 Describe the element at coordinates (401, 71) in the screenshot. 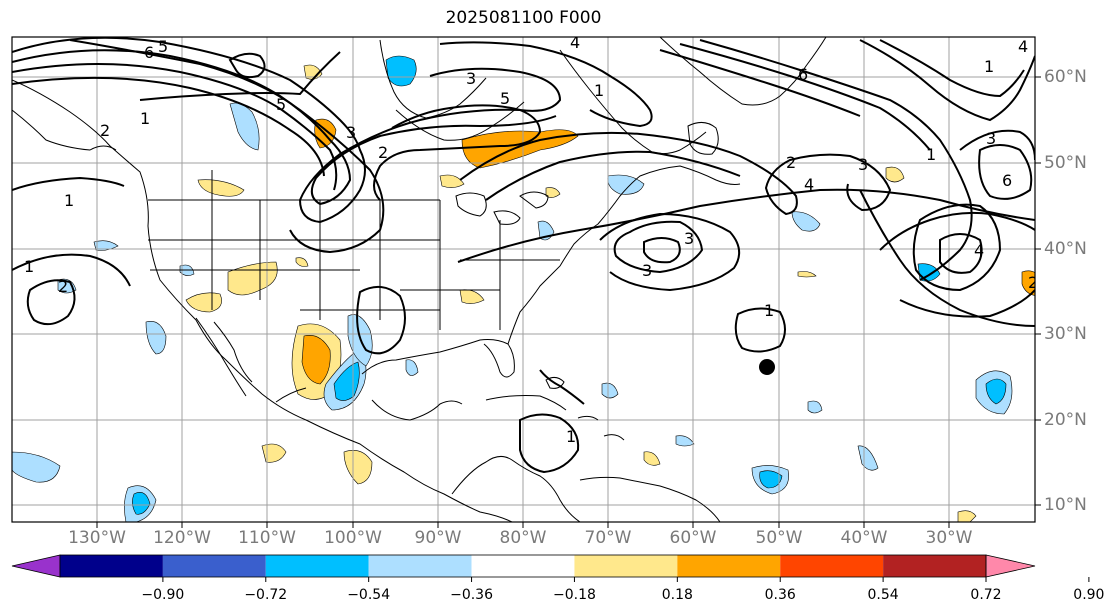

I see `shade-blue-region` at that location.